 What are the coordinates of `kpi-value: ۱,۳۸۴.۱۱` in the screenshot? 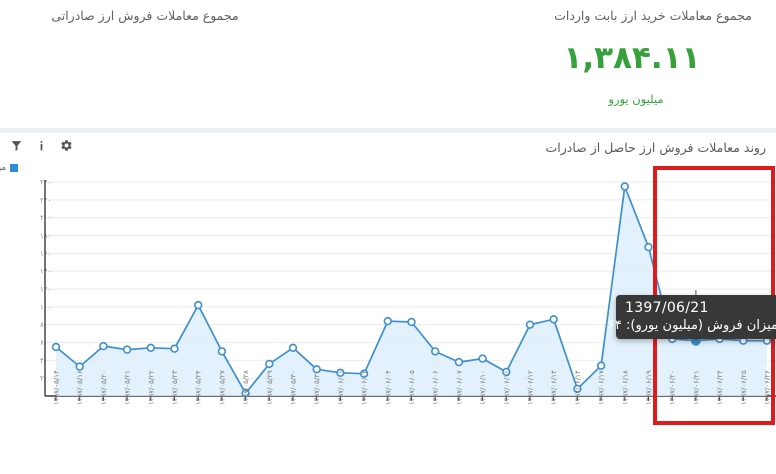 It's located at (632, 58).